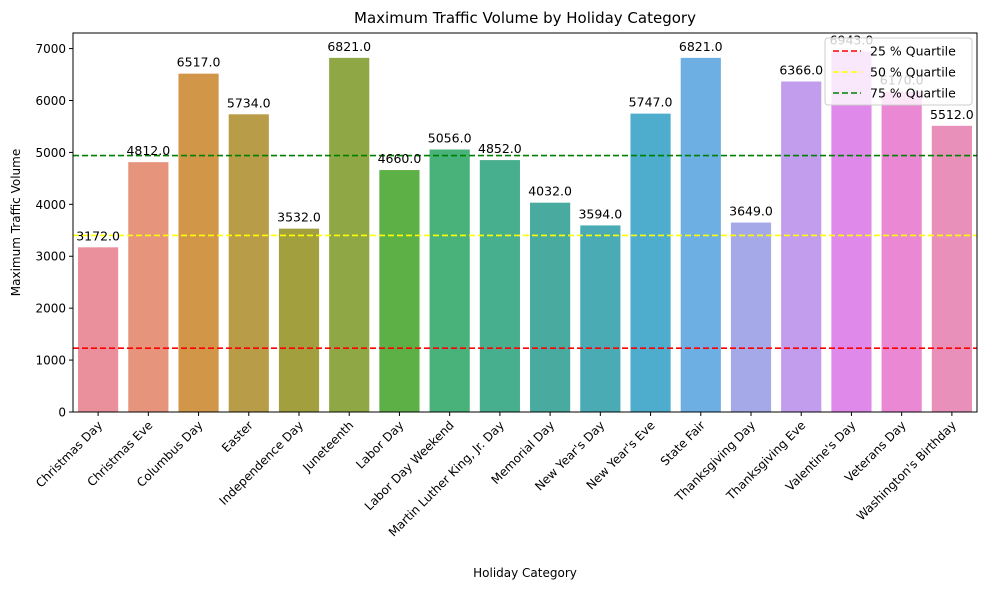 Image resolution: width=987 pixels, height=590 pixels. What do you see at coordinates (906, 470) in the screenshot?
I see `x-tick-label: Washington's Birthday` at bounding box center [906, 470].